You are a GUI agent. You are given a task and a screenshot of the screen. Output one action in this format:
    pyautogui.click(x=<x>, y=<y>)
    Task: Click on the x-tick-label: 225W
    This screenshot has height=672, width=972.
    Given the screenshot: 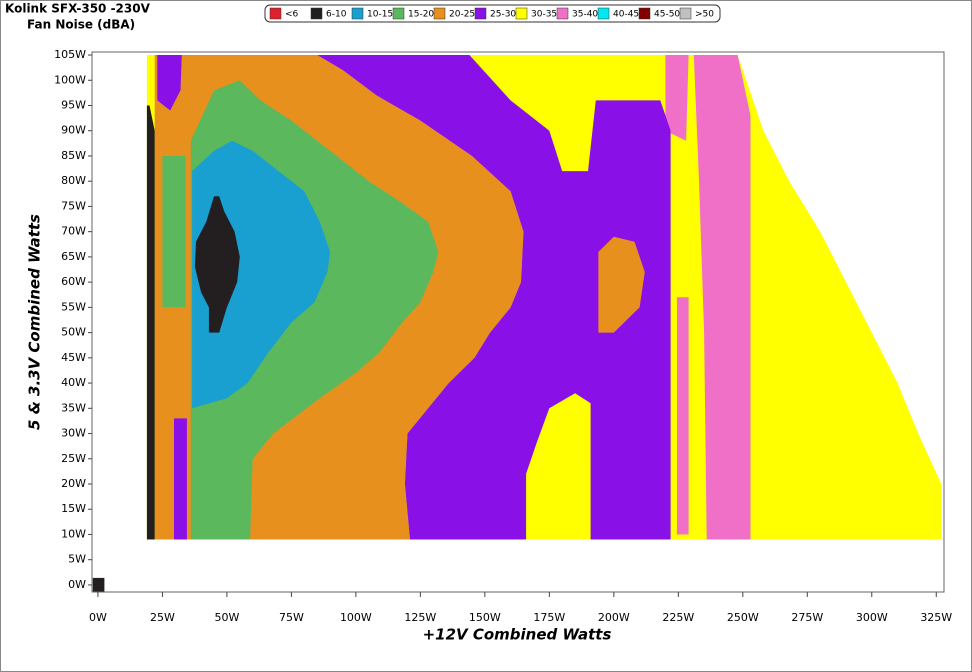 What is the action you would take?
    pyautogui.click(x=678, y=617)
    